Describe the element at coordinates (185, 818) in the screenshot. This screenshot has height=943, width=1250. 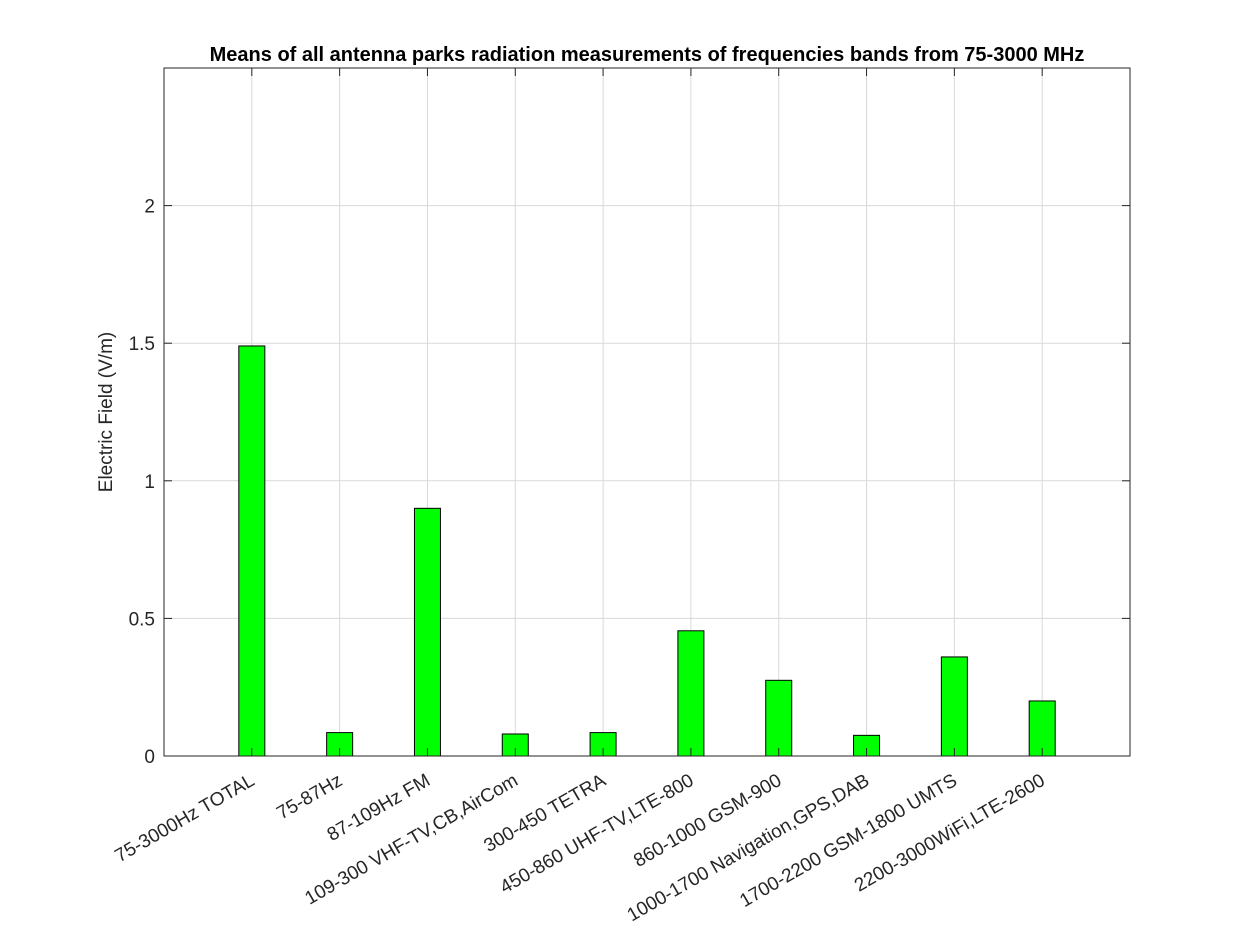
I see `x-tick-label: 75-3000Hz TOTAL` at that location.